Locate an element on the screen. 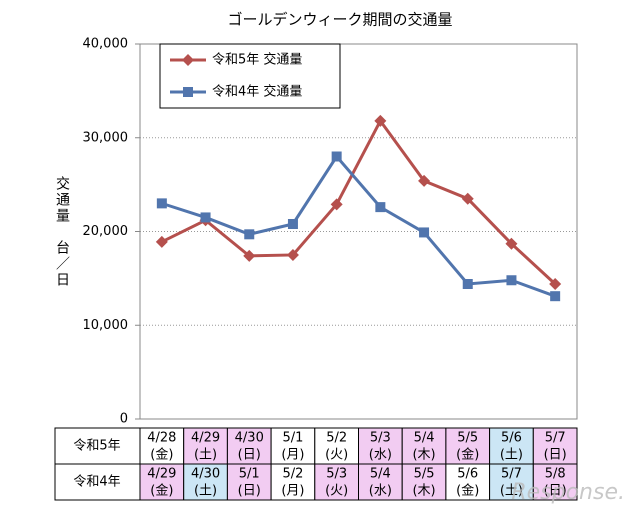  y-tick-label: 30,000 is located at coordinates (106, 137).